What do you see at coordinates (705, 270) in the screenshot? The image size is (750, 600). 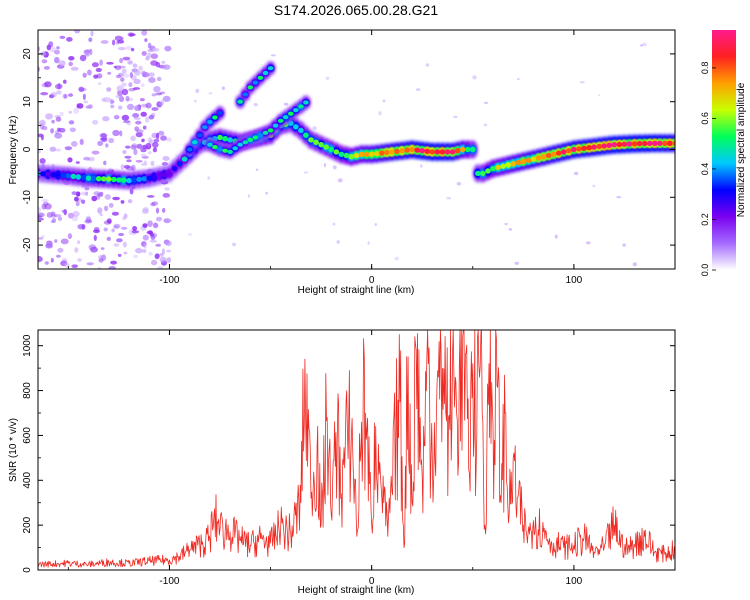 I see `colorbar-tick-label: 0.0` at bounding box center [705, 270].